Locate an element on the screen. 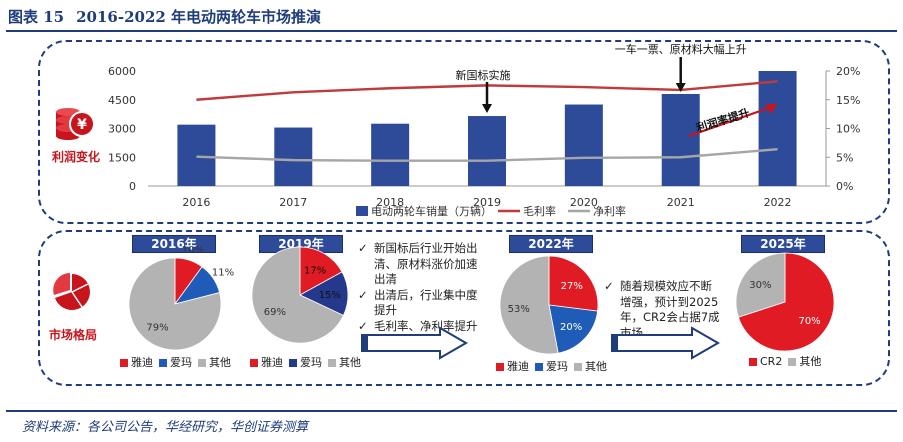  year-box-2016: 2016年 is located at coordinates (174, 244).